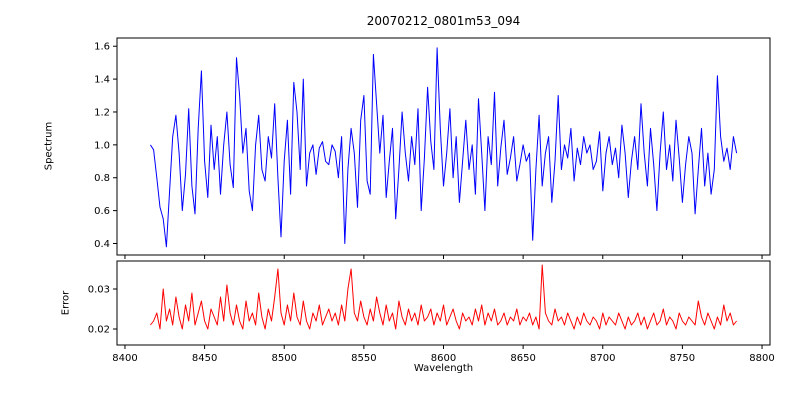  Describe the element at coordinates (102, 80) in the screenshot. I see `y-tick-label: 1.4` at that location.